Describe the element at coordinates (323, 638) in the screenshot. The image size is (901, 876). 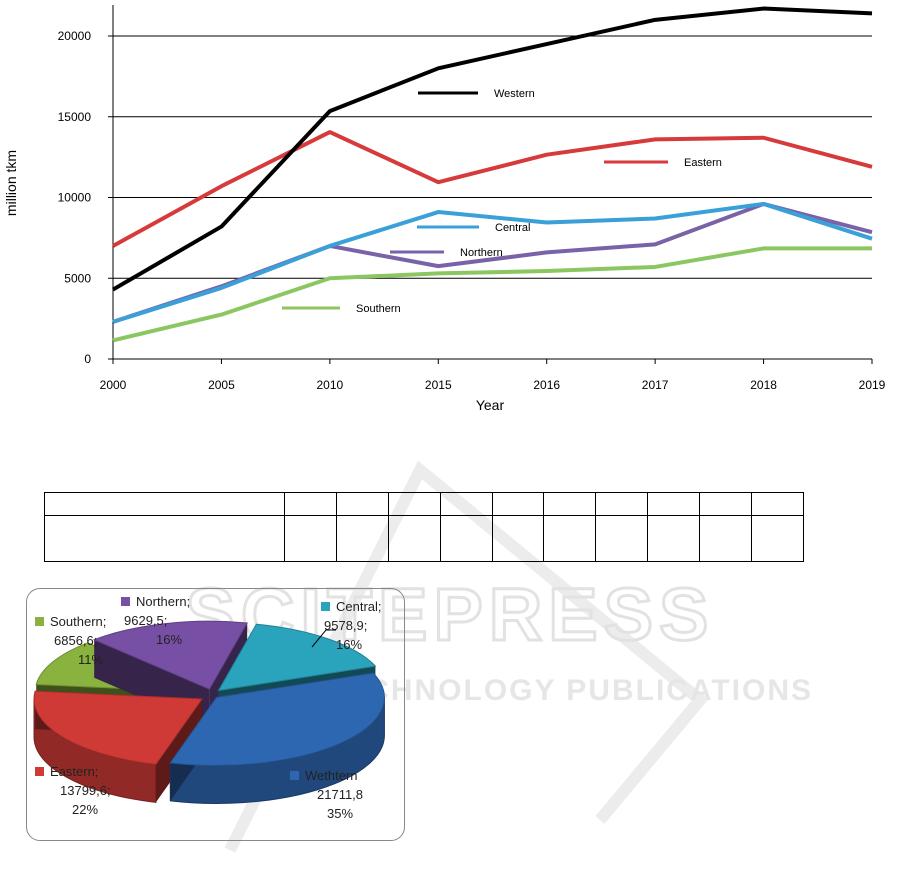
I see `pie-leader-line` at that location.